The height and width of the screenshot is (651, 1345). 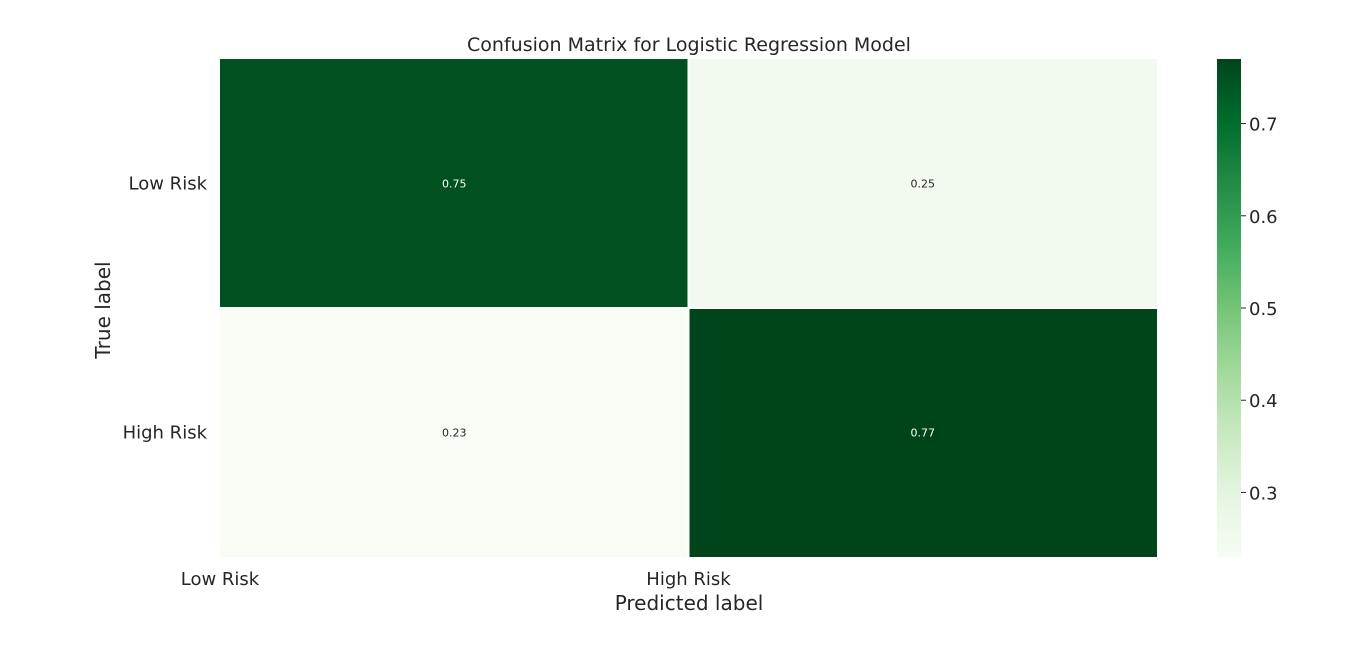 What do you see at coordinates (1263, 401) in the screenshot?
I see `colorbar-tick-label-1: 0.4` at bounding box center [1263, 401].